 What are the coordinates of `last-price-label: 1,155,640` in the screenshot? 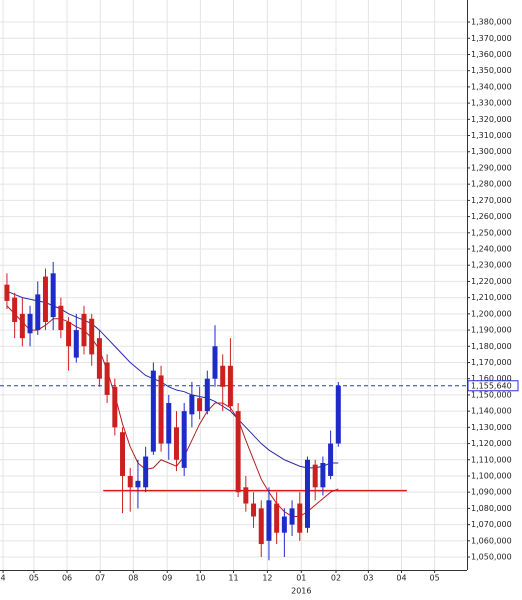 It's located at (491, 385).